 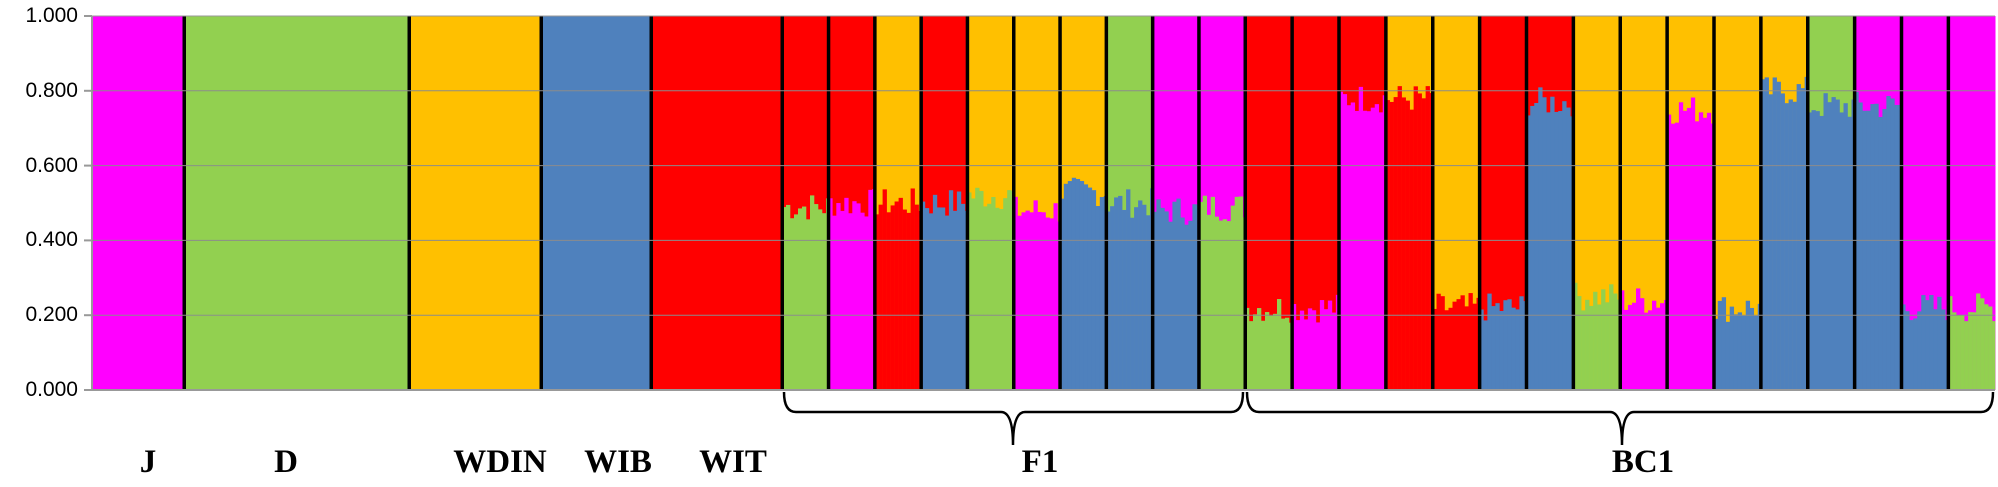 I want to click on group-label-j: J, so click(x=148, y=462).